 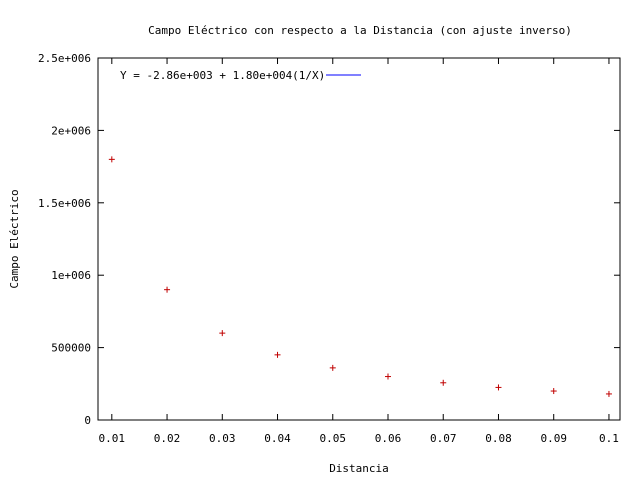 What do you see at coordinates (167, 438) in the screenshot?
I see `x-tick-label-1: 0.02` at bounding box center [167, 438].